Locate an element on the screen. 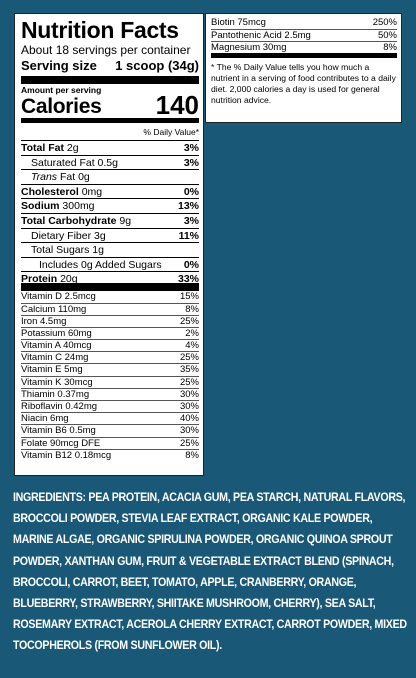 The height and width of the screenshot is (678, 416). list-item: Folate 90mcg DFE 25% is located at coordinates (110, 444).